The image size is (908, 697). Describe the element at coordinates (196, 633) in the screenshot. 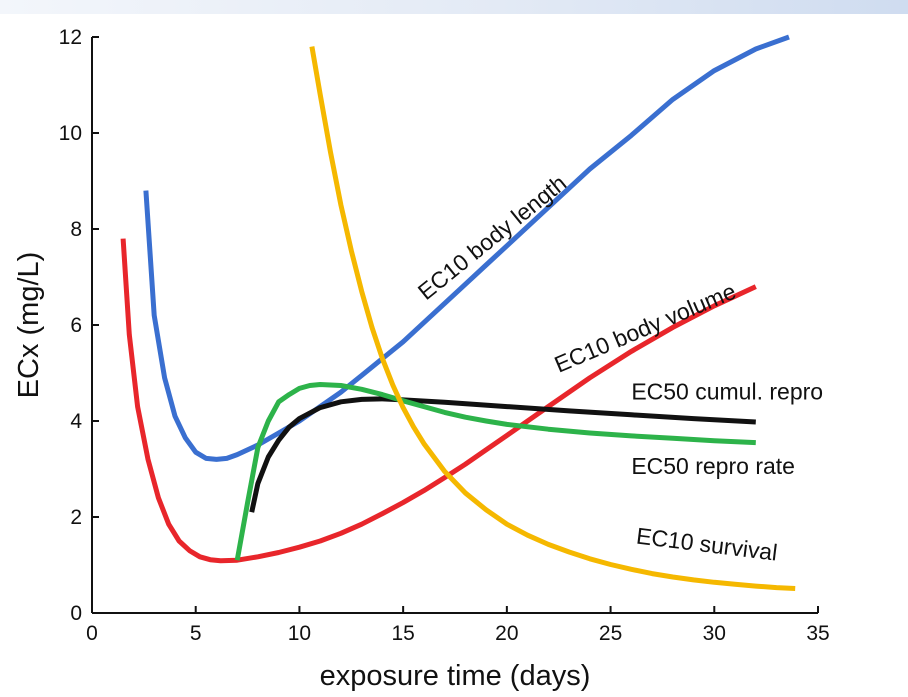

I see `x-tick-label: 5` at that location.